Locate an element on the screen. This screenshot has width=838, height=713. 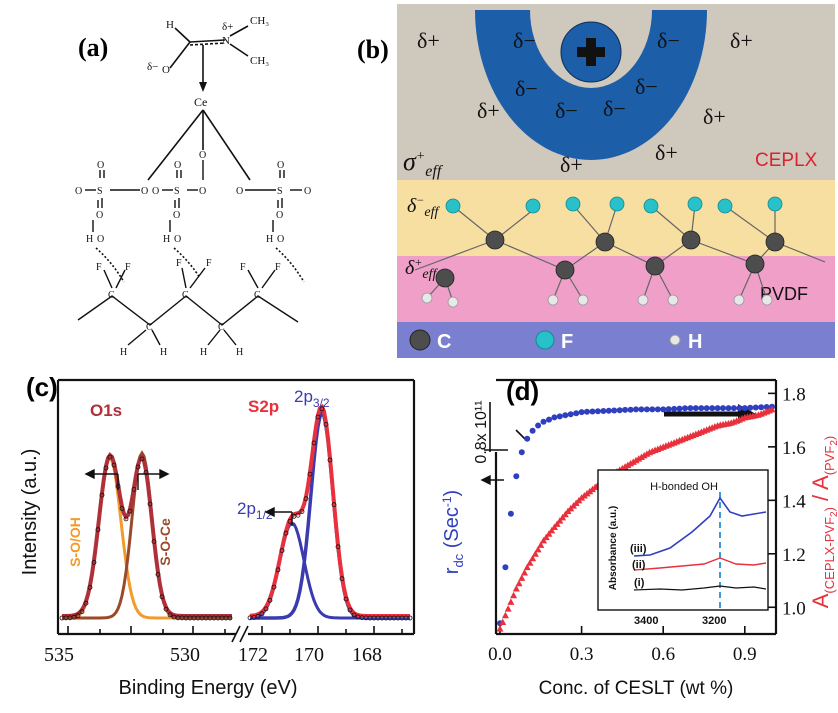
atom-delta-minus: δ− is located at coordinates (152, 67).